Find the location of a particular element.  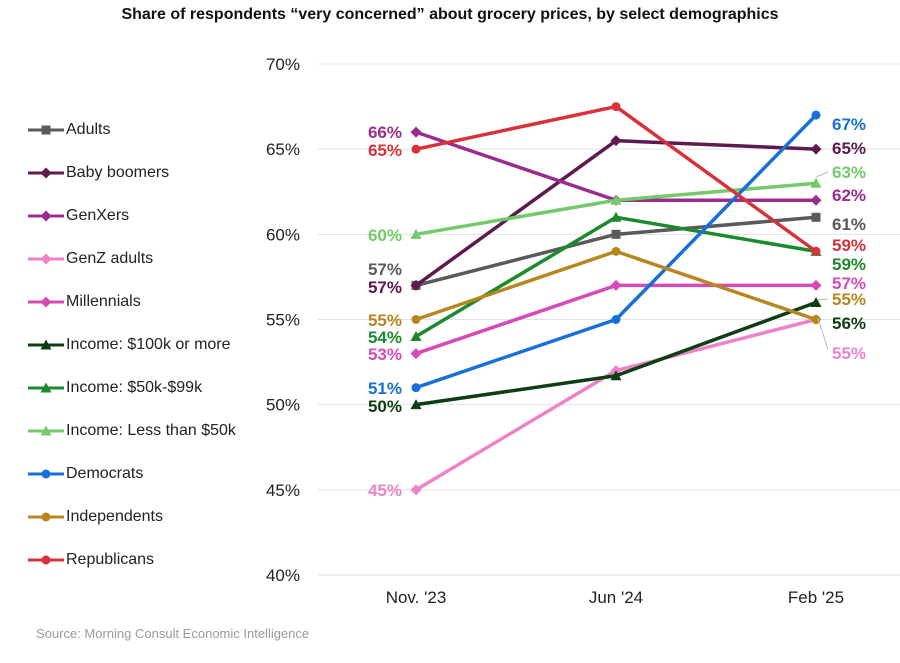

legend-label: Independents is located at coordinates (114, 516).